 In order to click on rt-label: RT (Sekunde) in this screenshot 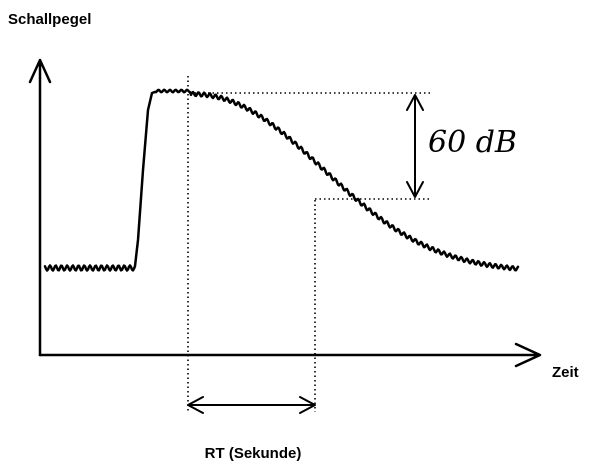, I will do `click(253, 453)`.